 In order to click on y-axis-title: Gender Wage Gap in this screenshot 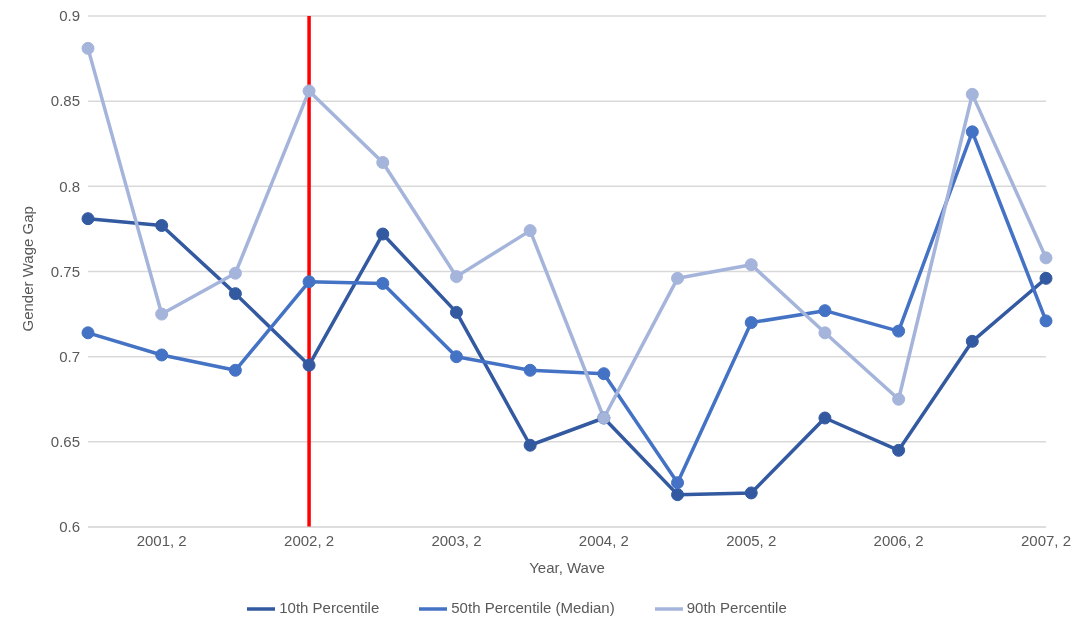, I will do `click(28, 269)`.